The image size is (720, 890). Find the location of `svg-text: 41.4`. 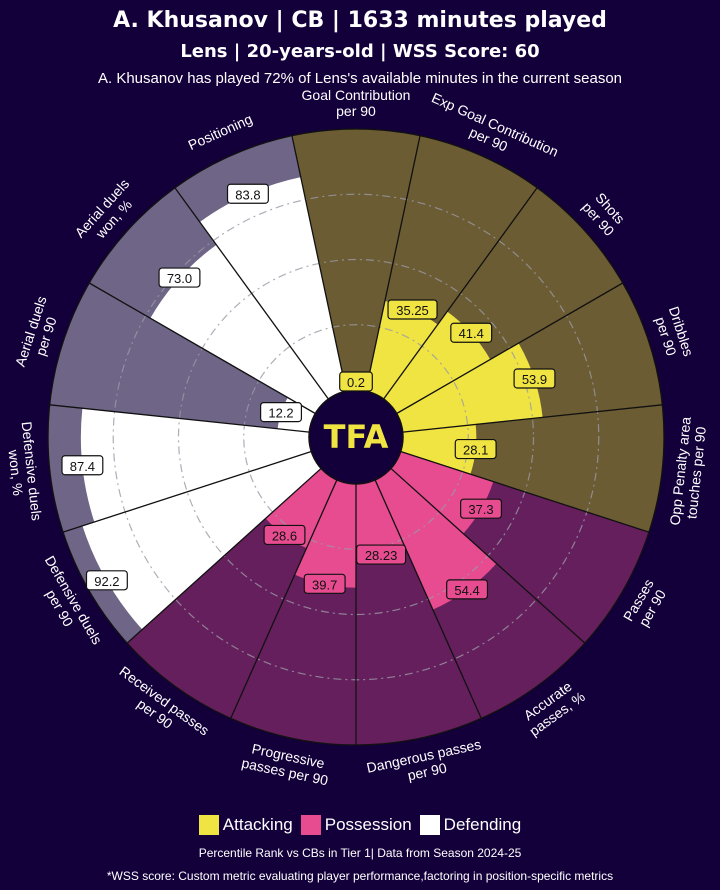

svg-text: 41.4 is located at coordinates (471, 333).